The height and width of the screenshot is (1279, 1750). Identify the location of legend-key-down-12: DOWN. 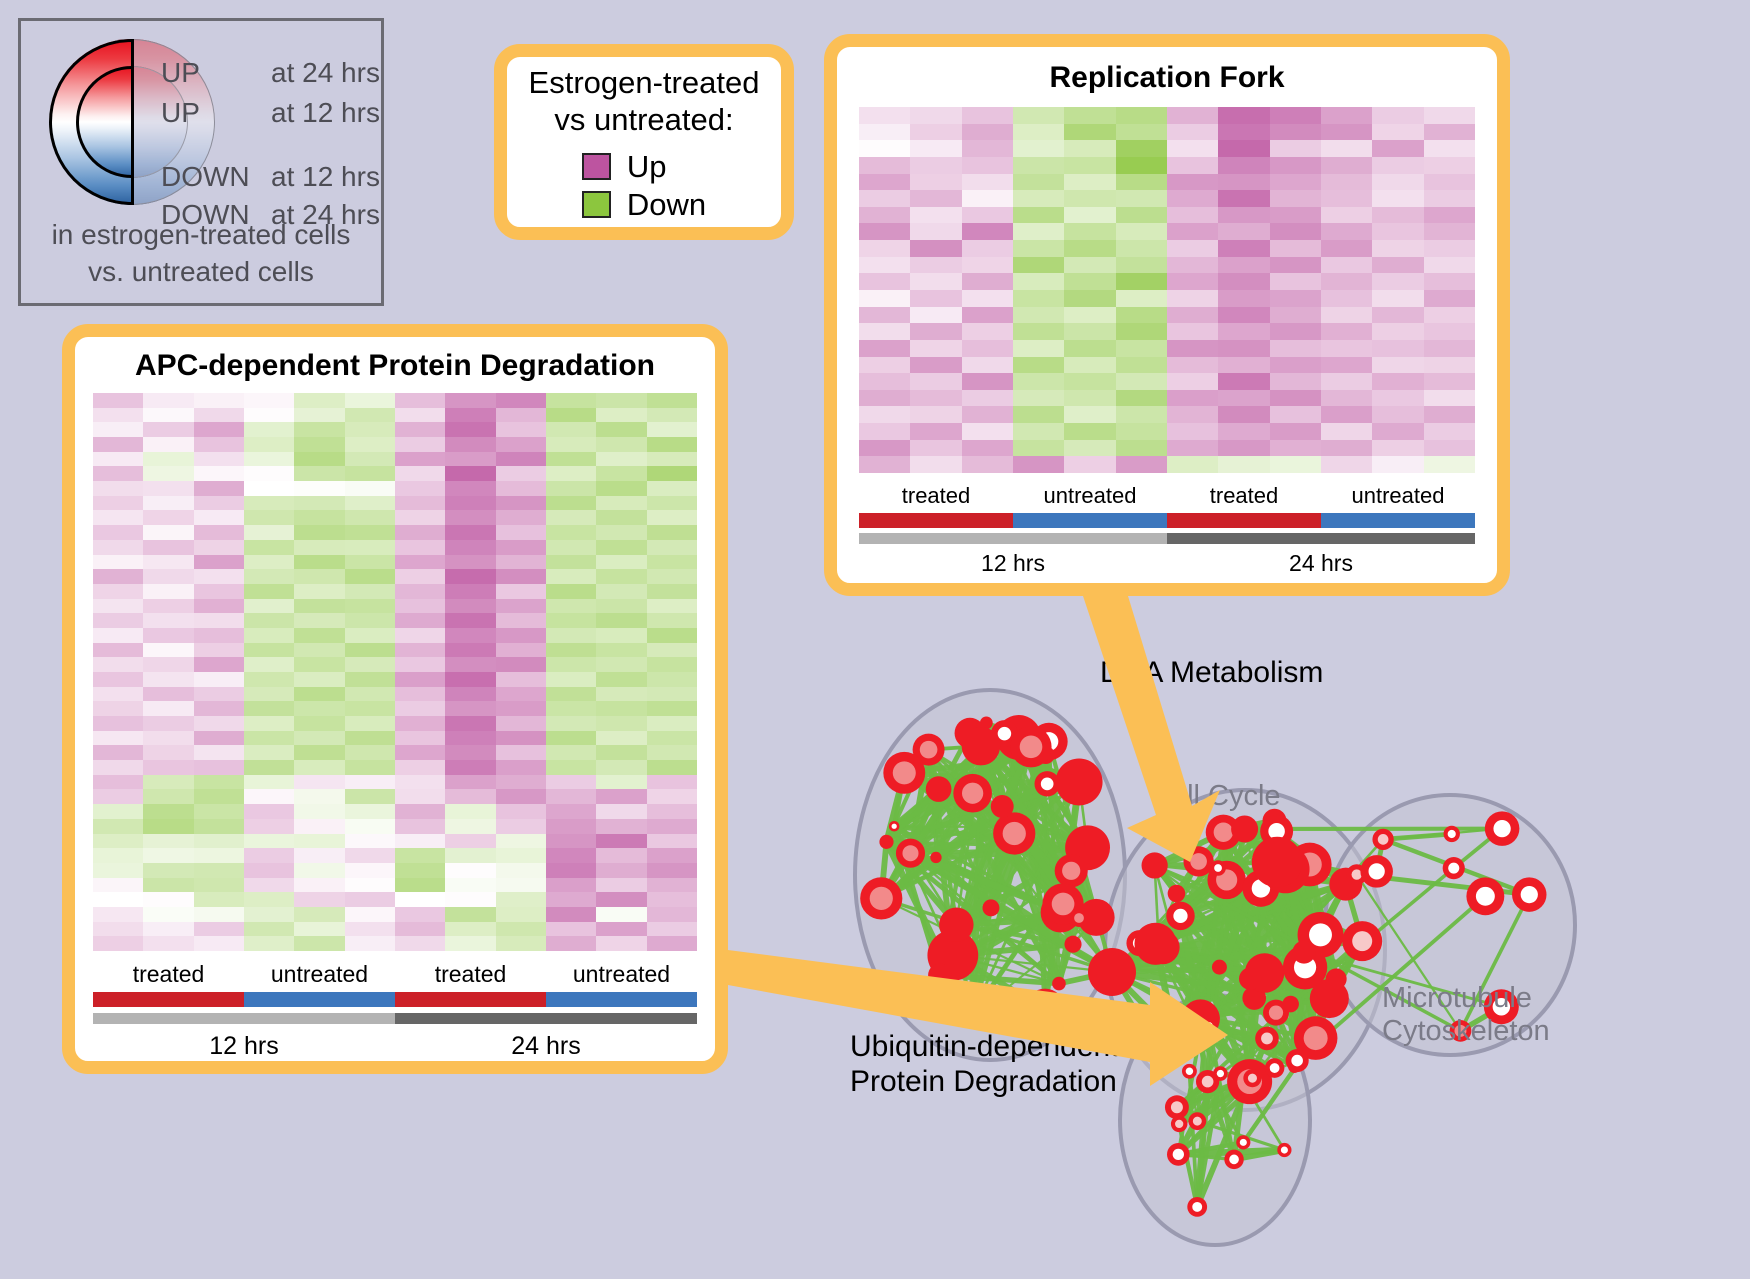
(205, 176).